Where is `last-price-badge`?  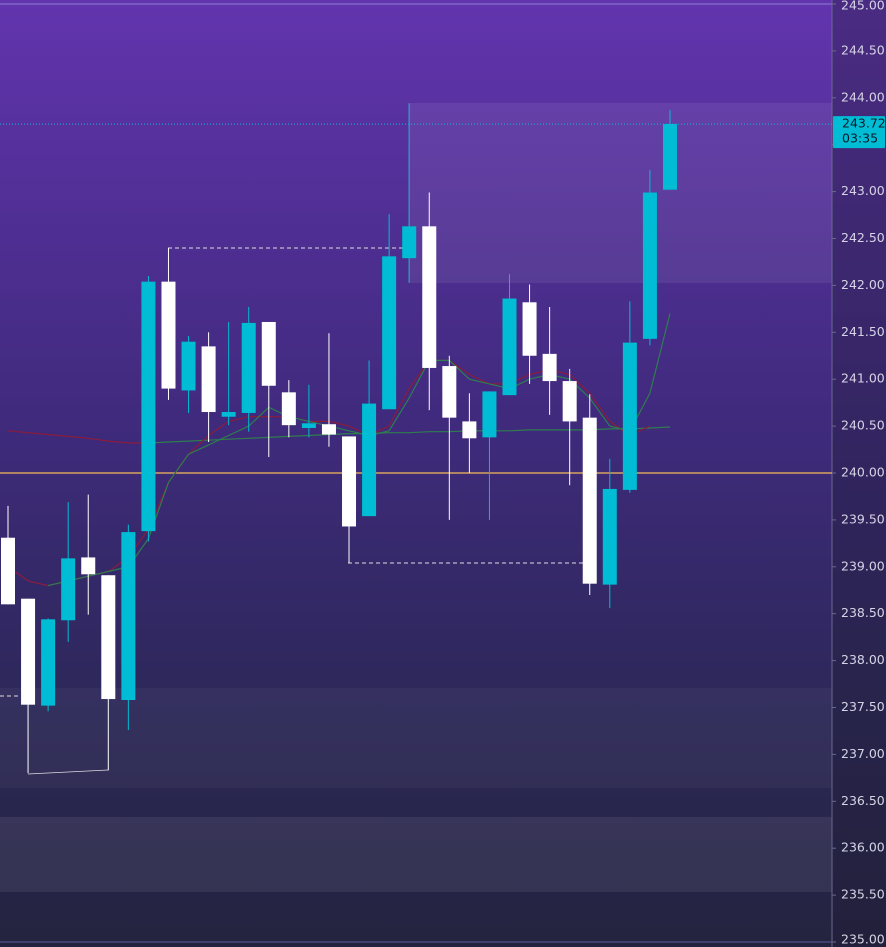
last-price-badge is located at coordinates (859, 132).